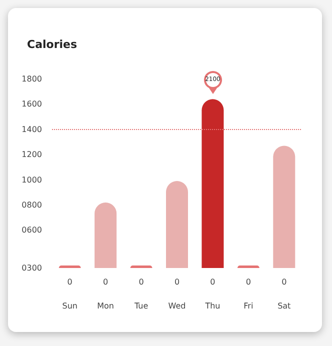 The image size is (332, 346). Describe the element at coordinates (32, 129) in the screenshot. I see `y-tick-label: 1400` at that location.